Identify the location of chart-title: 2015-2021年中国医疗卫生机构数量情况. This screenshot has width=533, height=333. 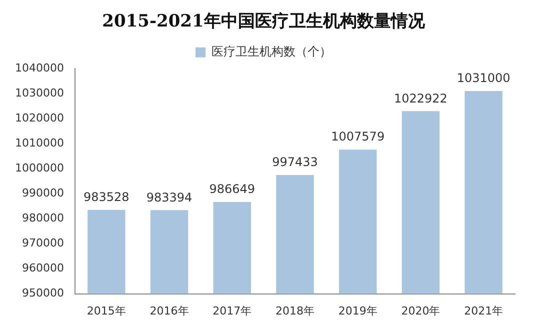
(264, 22).